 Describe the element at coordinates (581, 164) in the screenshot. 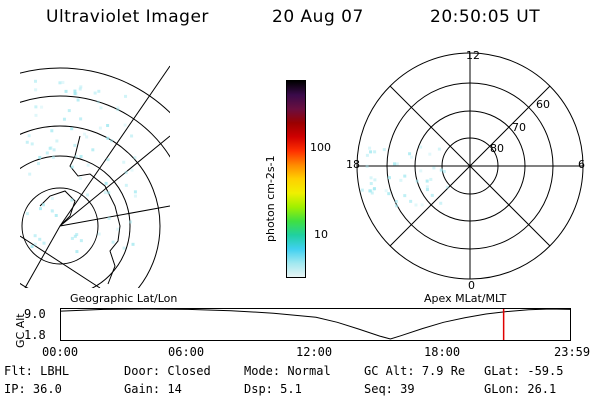

I see `mlt-label-6: 6` at that location.